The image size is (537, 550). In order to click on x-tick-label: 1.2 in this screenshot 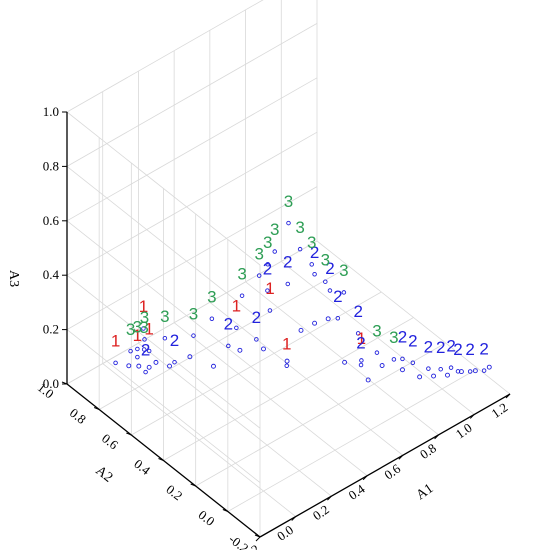, I will do `click(499, 411)`.